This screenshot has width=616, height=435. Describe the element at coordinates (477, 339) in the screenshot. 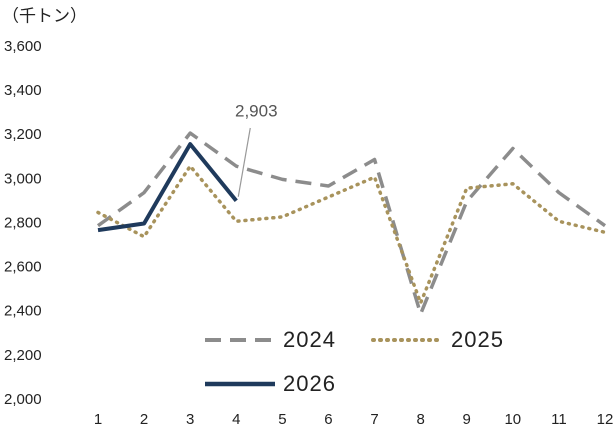

I see `legend-label: 2025` at that location.